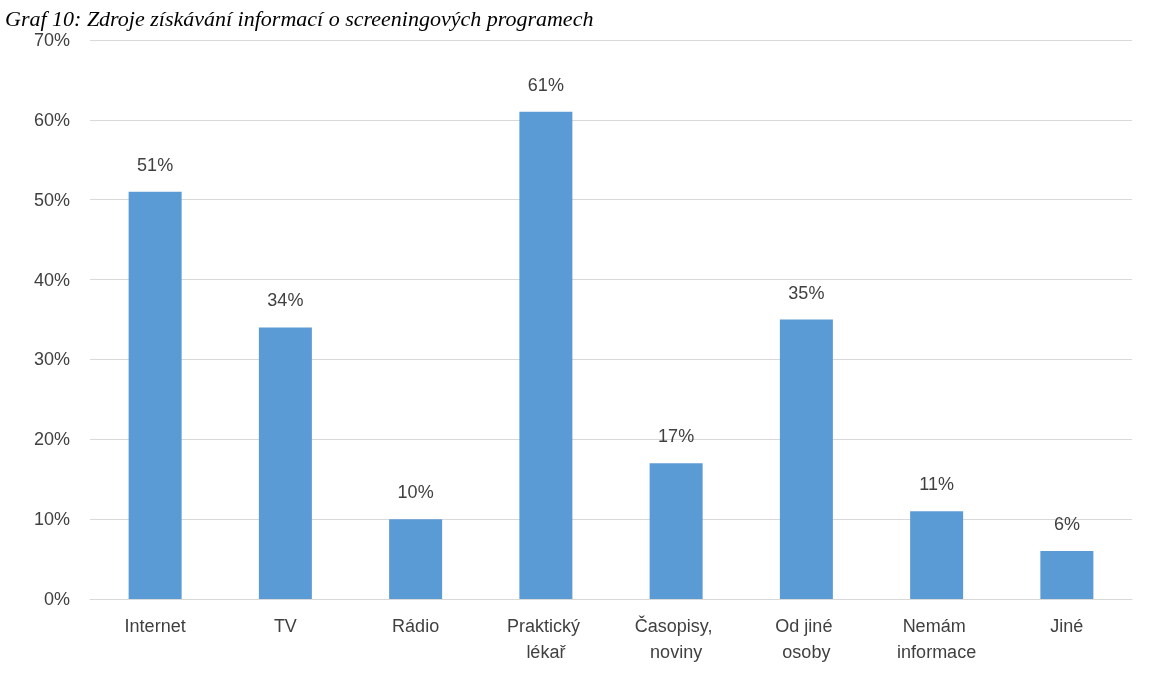 This screenshot has height=681, width=1167. I want to click on data-label: 10%, so click(415, 492).